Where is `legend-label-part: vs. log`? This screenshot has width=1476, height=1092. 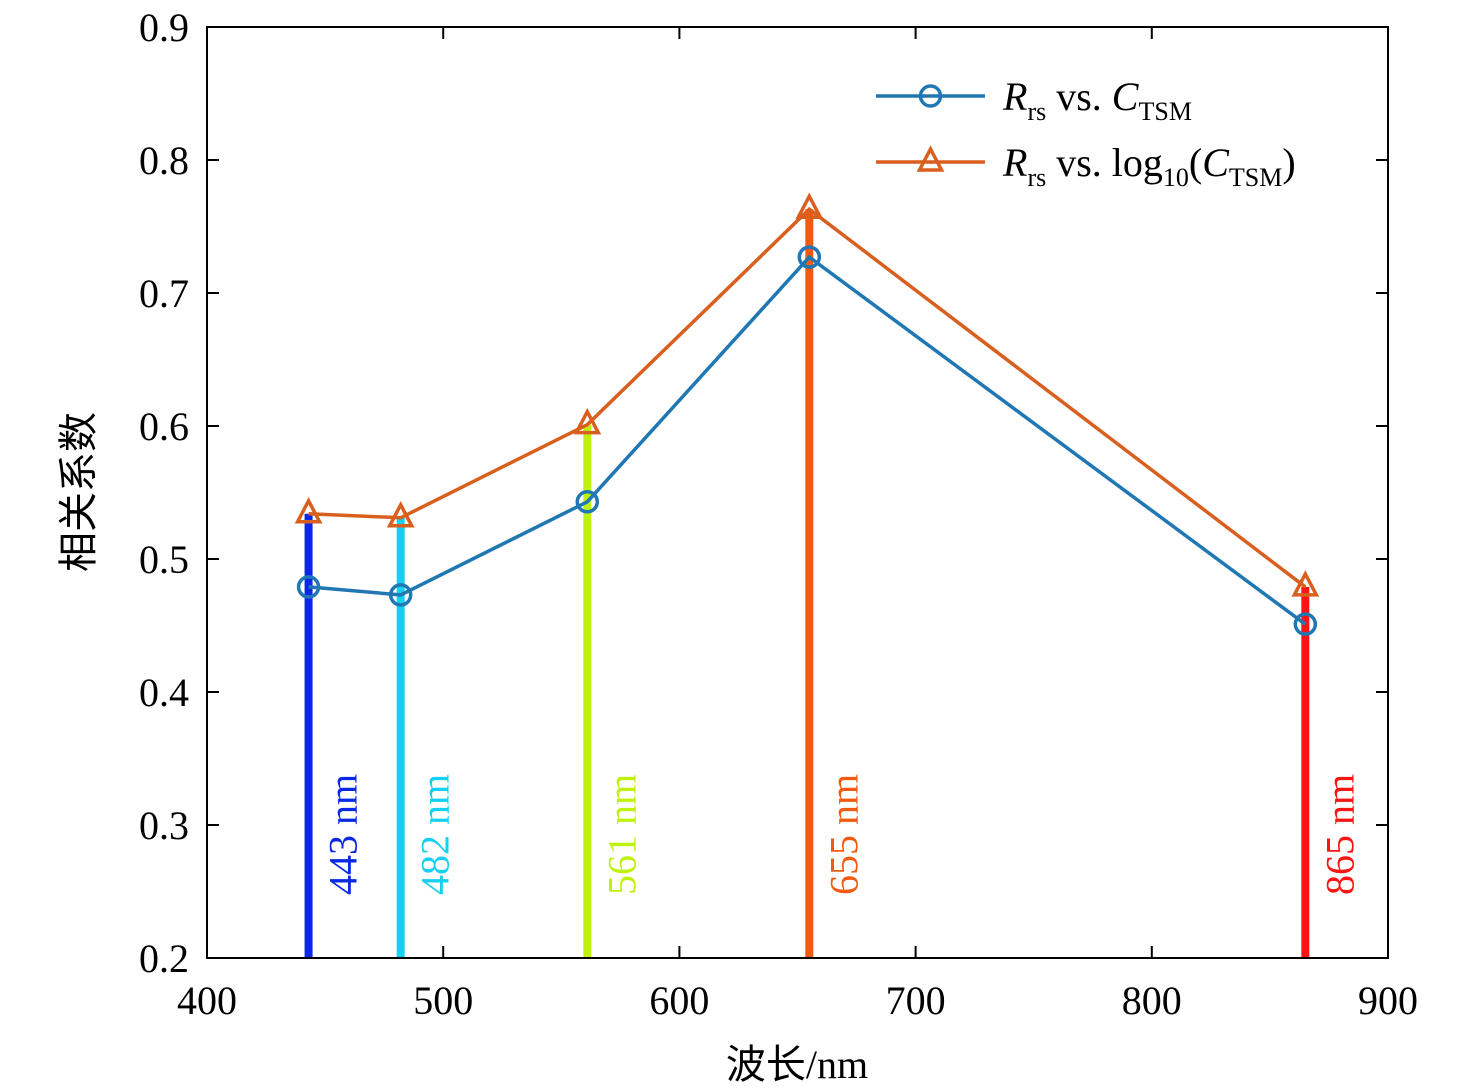
legend-label-part: vs. log is located at coordinates (1104, 162).